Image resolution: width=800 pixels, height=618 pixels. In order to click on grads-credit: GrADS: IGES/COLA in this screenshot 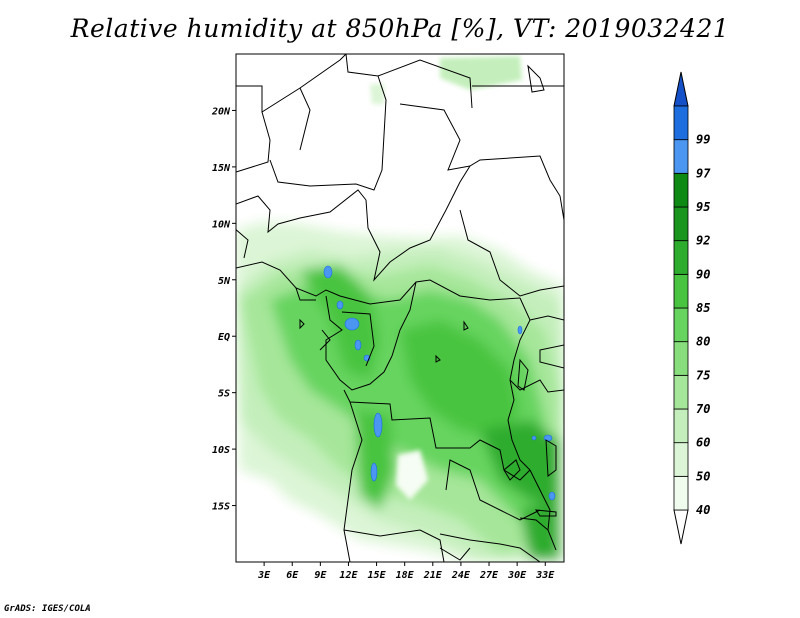, I will do `click(47, 609)`.